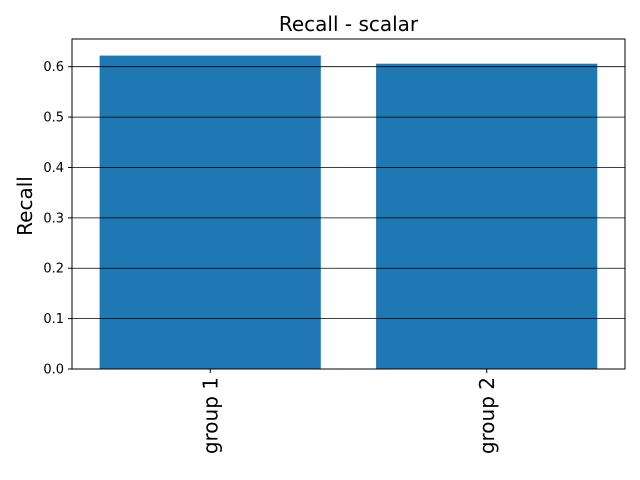 The width and height of the screenshot is (640, 480). Describe the element at coordinates (349, 24) in the screenshot. I see `chart-title: Recall - scalar` at that location.